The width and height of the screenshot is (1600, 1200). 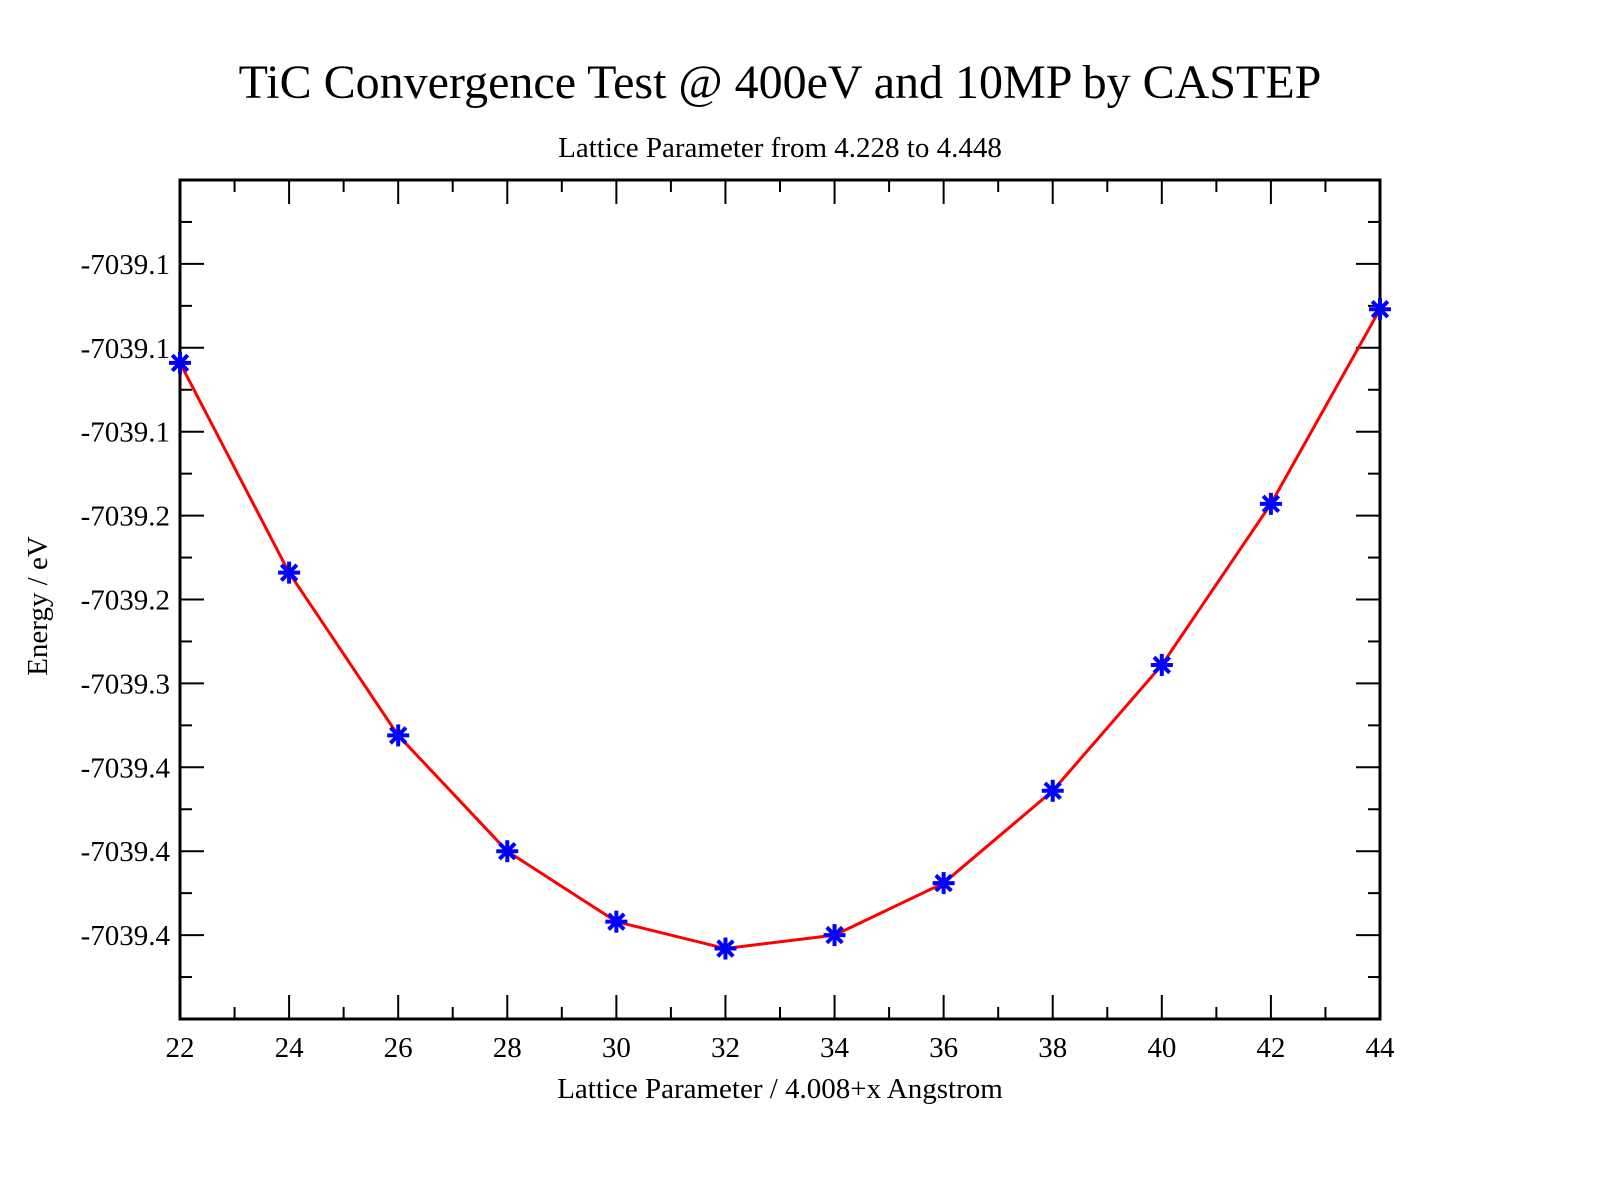 I want to click on x-tick-label: 22, so click(x=180, y=1048).